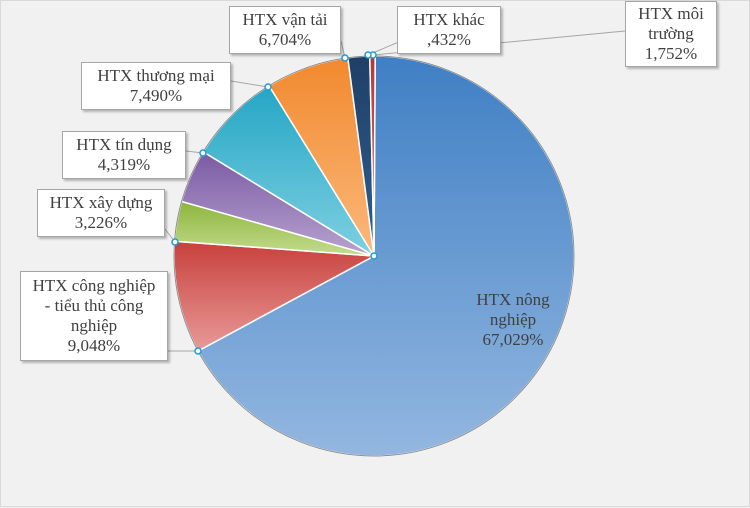 This screenshot has width=750, height=508. Describe the element at coordinates (449, 30) in the screenshot. I see `label-khac: HTX khác ,432%` at that location.